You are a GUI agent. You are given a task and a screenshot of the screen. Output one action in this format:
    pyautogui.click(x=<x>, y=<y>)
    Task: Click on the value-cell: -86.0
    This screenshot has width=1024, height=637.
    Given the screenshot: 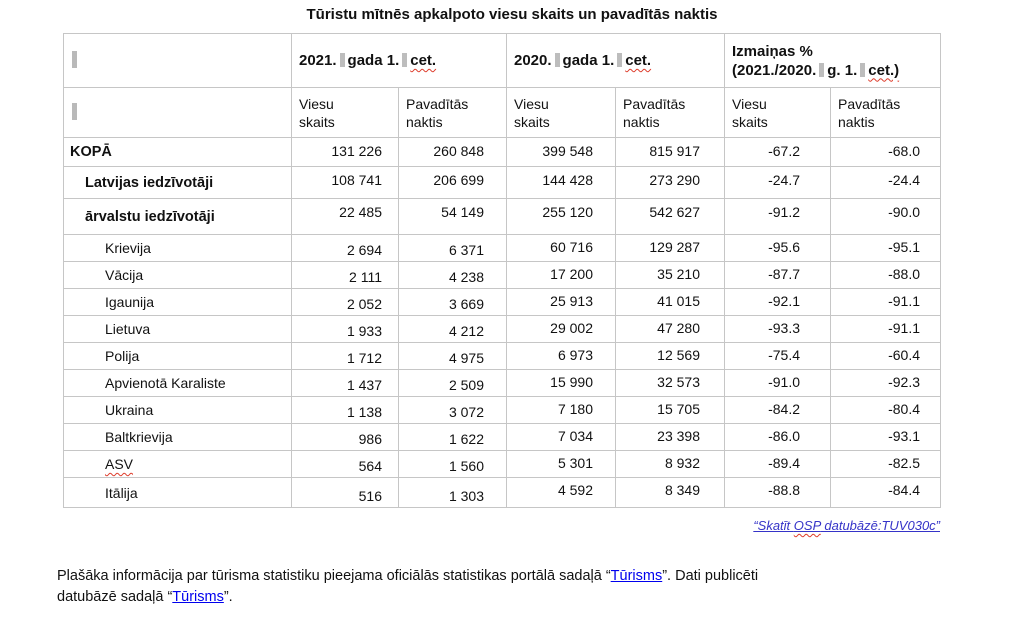 What is the action you would take?
    pyautogui.click(x=777, y=437)
    